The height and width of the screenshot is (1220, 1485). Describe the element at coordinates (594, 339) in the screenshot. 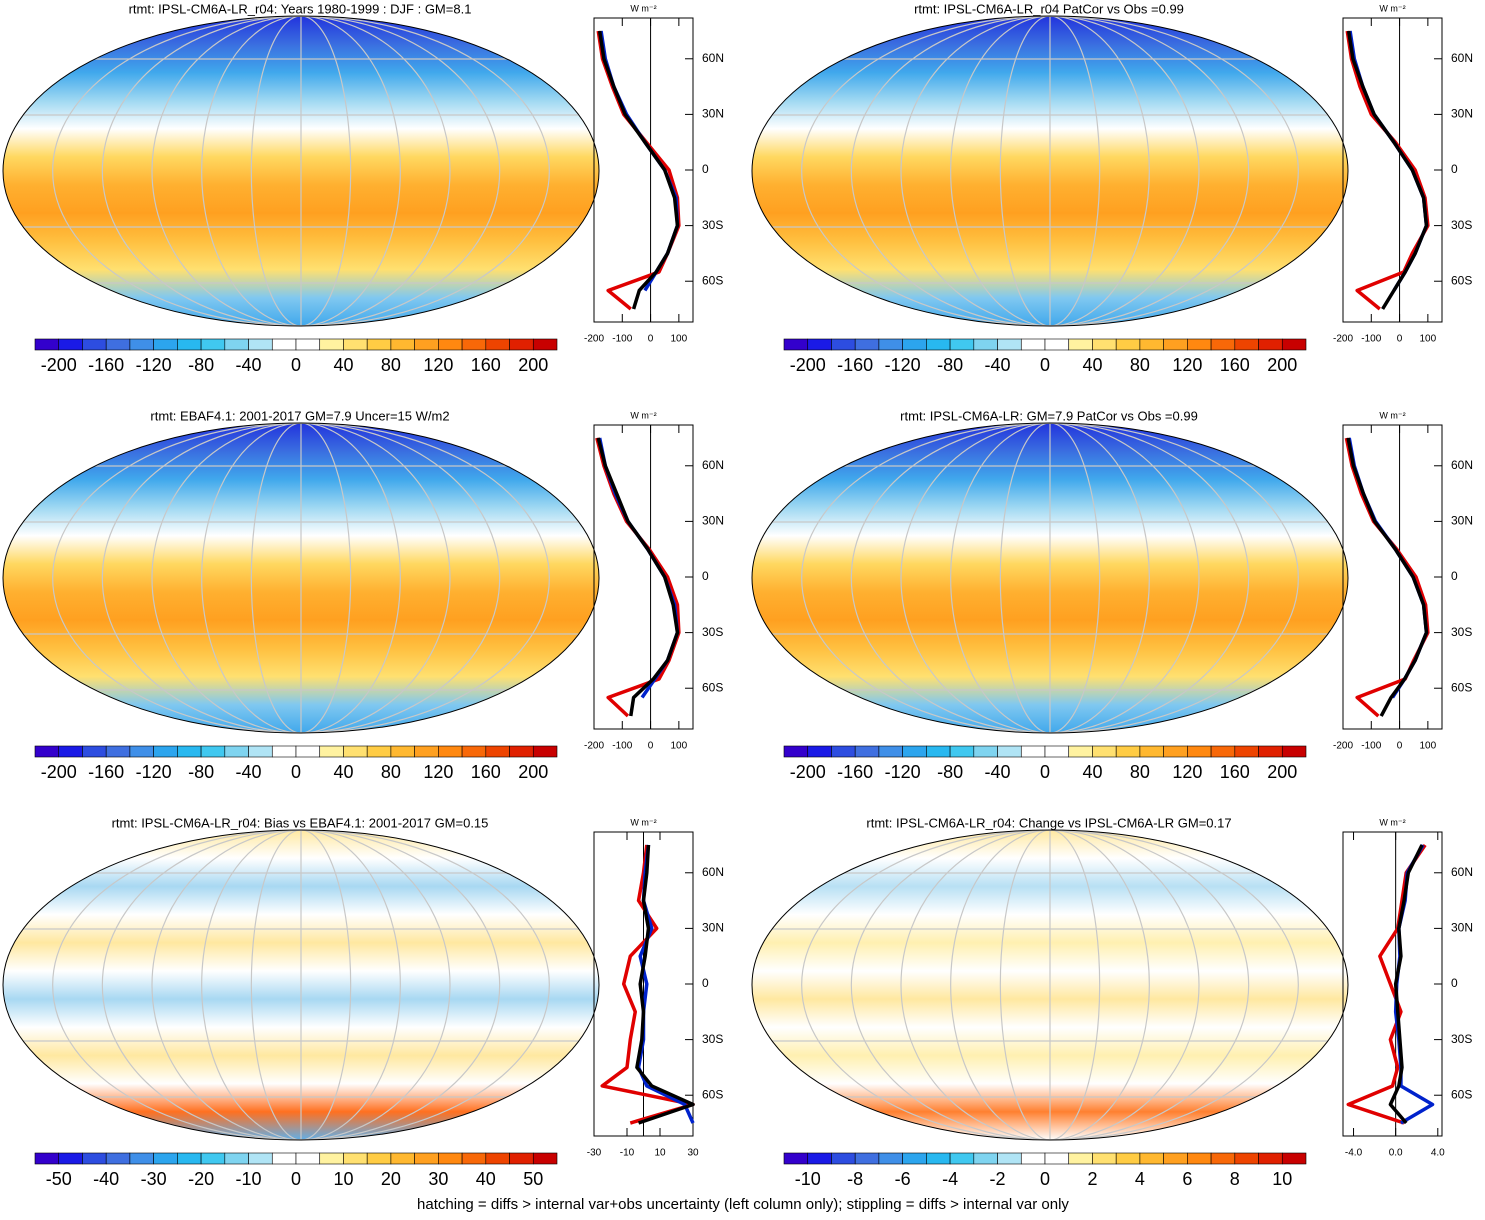

I see `x-tick-label: -200` at that location.